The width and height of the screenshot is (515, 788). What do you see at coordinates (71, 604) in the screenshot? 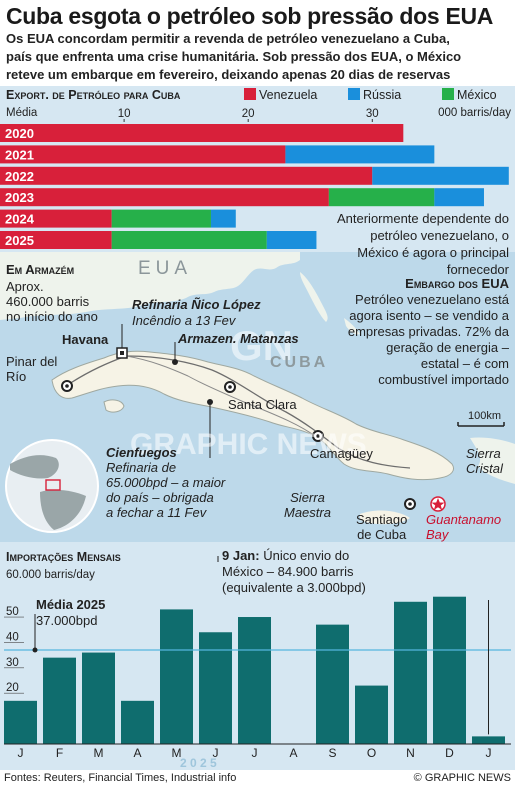
I see `average-title: Média 2025` at bounding box center [71, 604].